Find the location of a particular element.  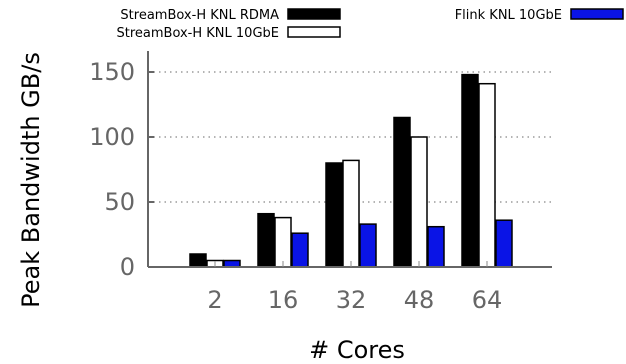

x-tick-label: 48 is located at coordinates (419, 300).